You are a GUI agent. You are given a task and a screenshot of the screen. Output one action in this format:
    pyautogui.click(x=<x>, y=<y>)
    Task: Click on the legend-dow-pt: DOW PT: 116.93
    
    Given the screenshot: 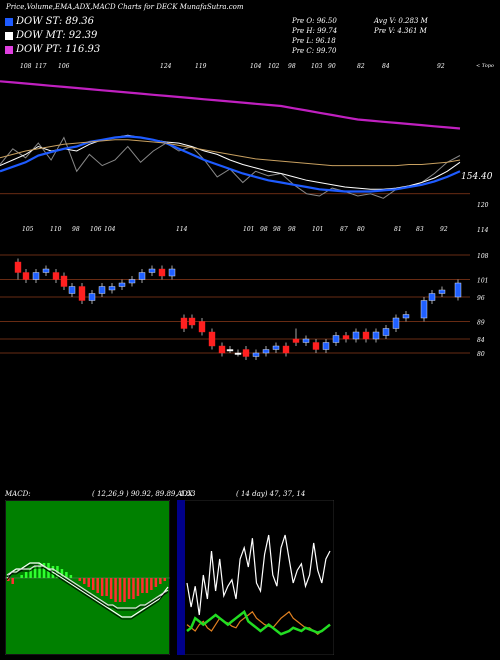 What is the action you would take?
    pyautogui.click(x=58, y=49)
    